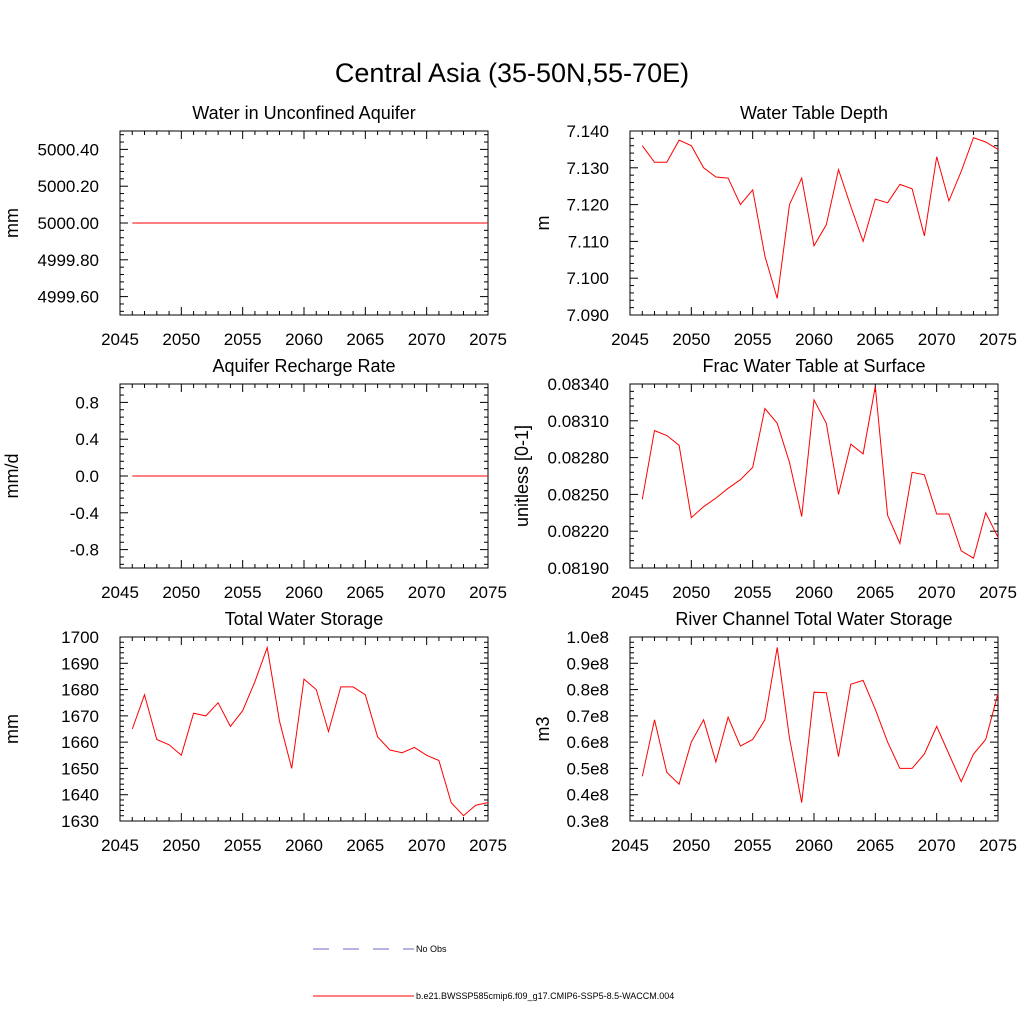  Describe the element at coordinates (512, 73) in the screenshot. I see `figure-title: Central Asia (35-50N,55-70E)` at that location.